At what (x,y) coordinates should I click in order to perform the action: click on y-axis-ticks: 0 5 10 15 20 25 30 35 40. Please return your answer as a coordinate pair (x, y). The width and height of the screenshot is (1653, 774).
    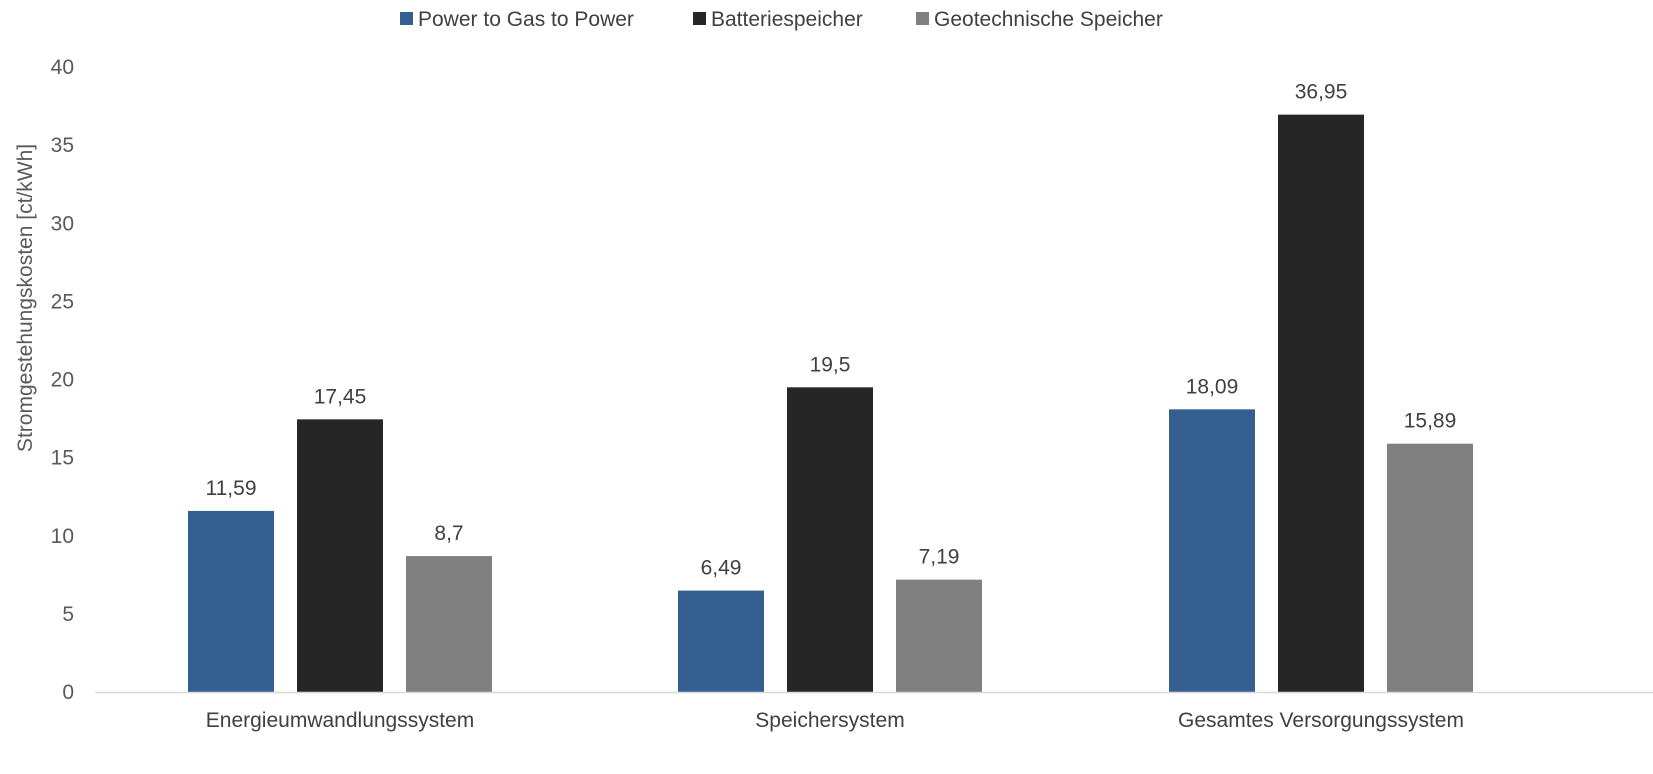
    Looking at the image, I should click on (62, 380).